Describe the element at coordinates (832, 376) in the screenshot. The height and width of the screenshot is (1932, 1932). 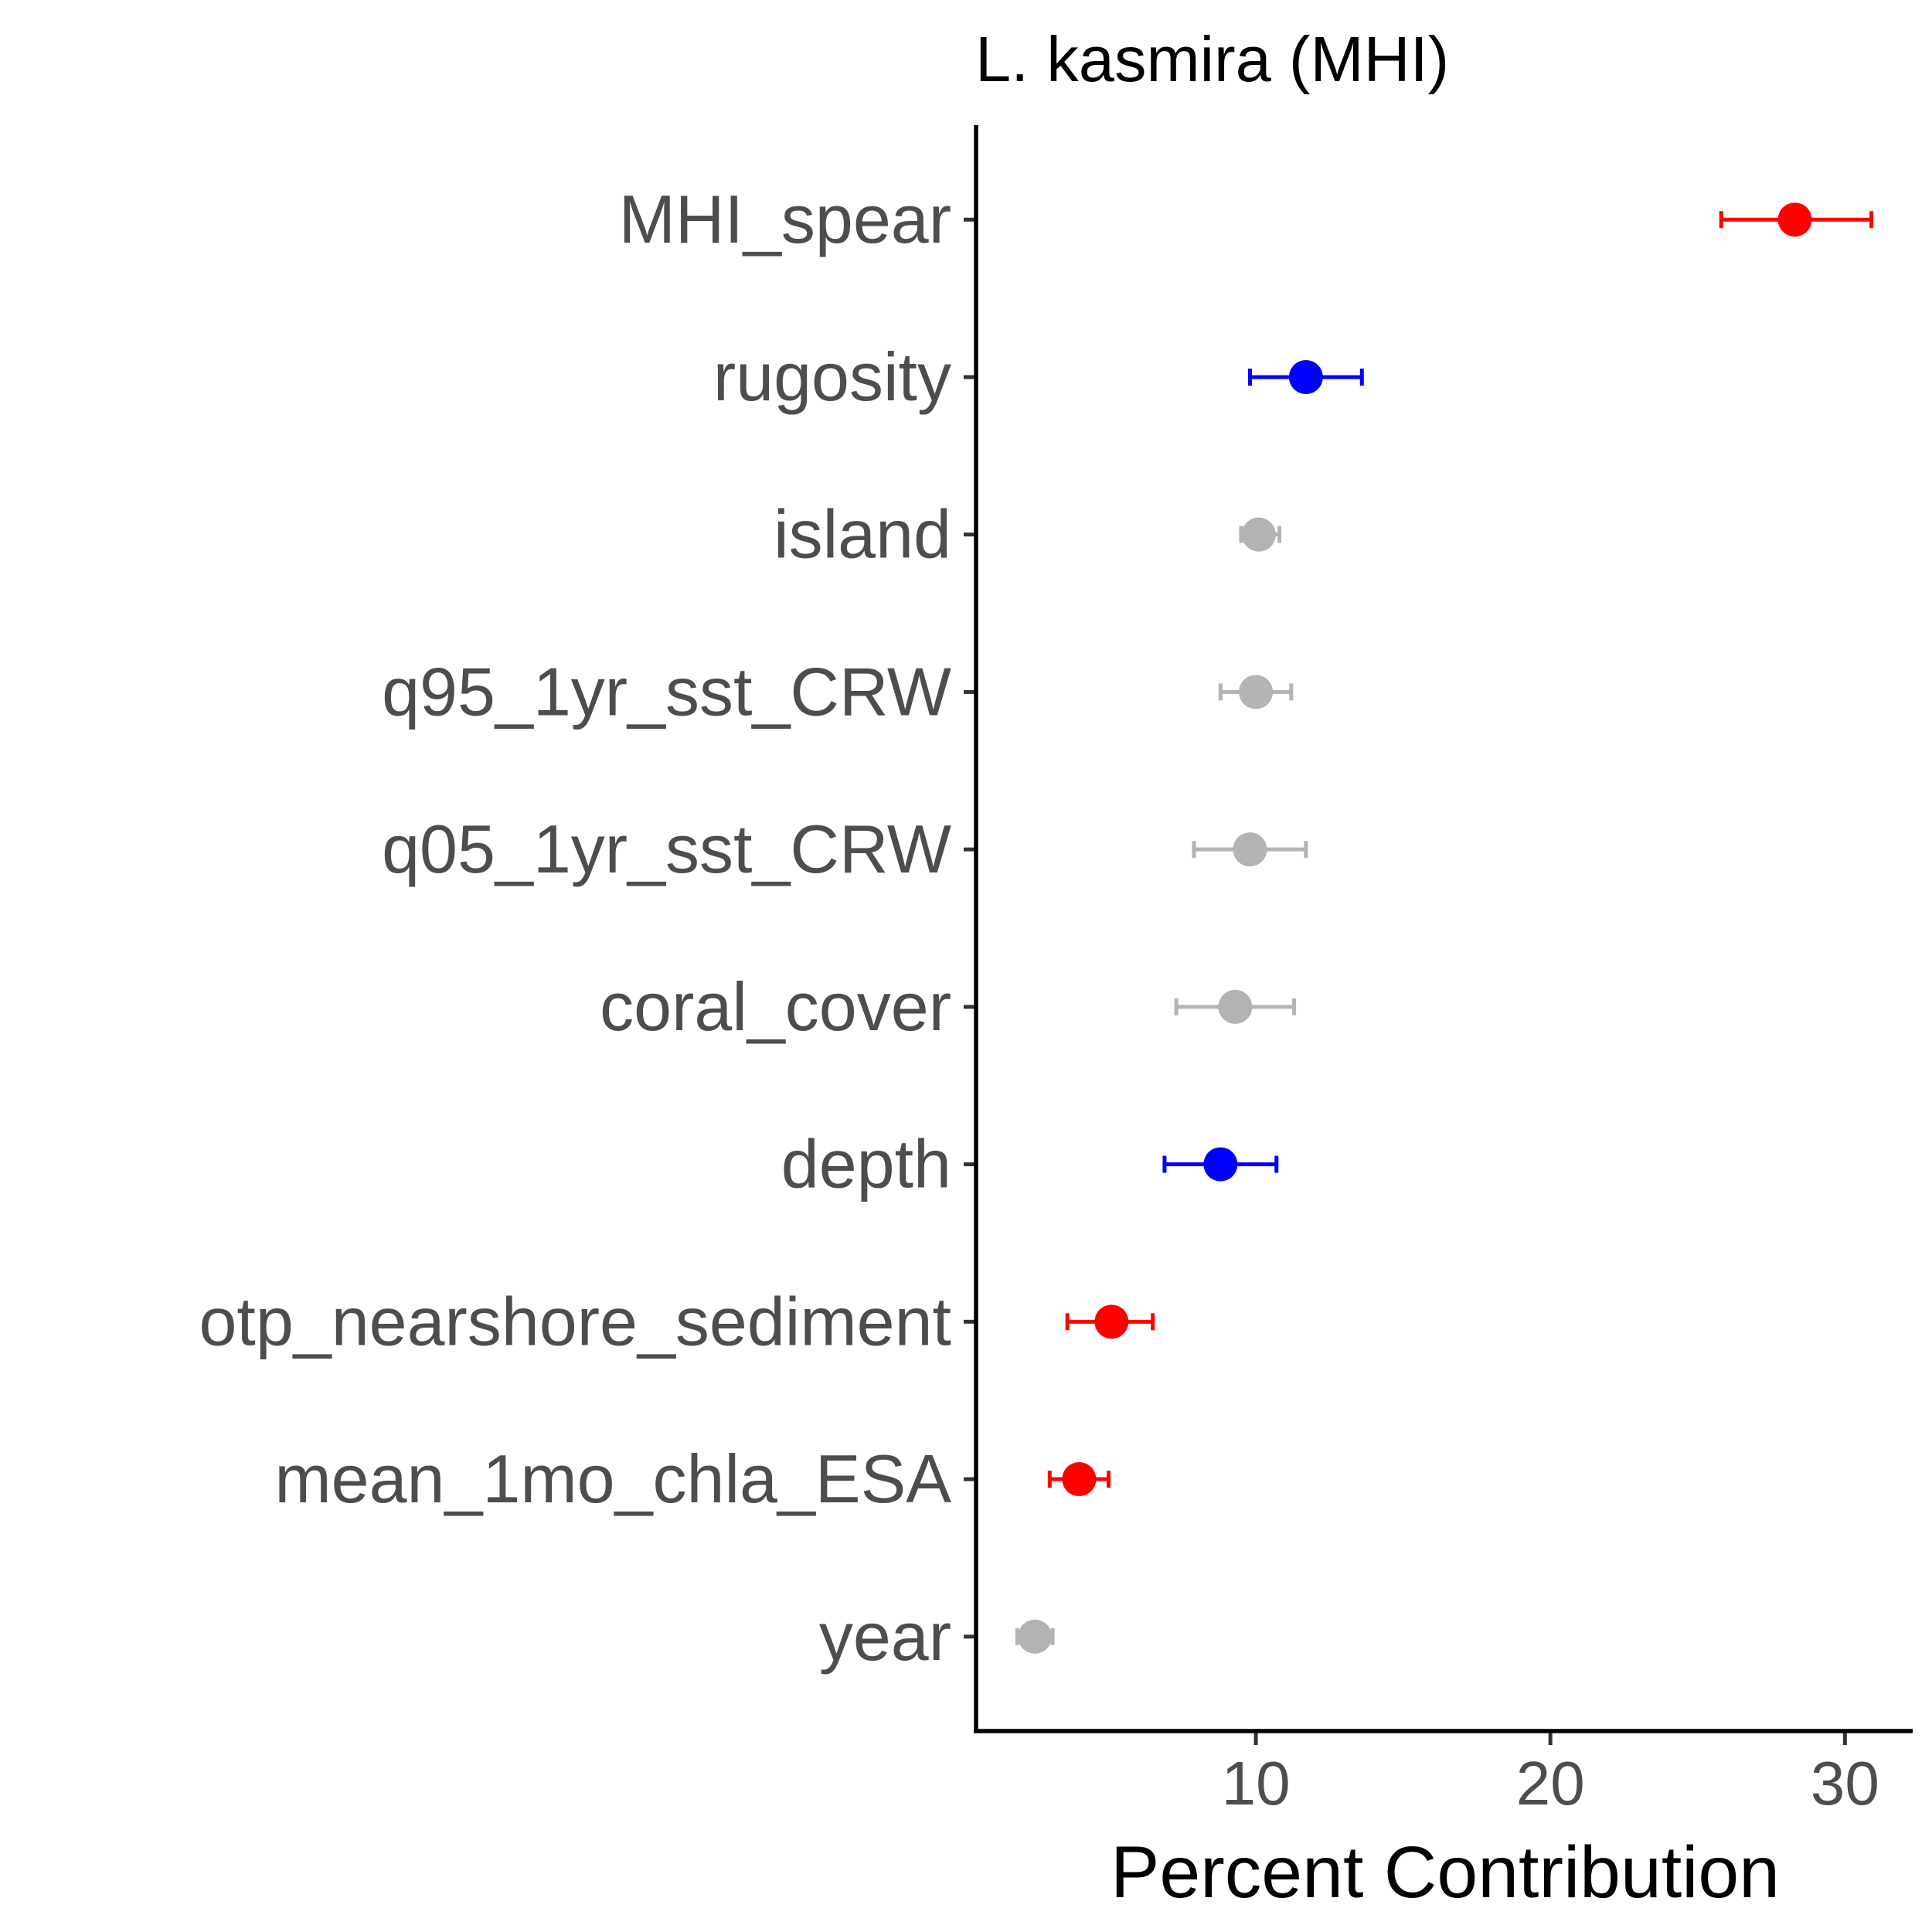
I see `category-label: rugosity` at that location.